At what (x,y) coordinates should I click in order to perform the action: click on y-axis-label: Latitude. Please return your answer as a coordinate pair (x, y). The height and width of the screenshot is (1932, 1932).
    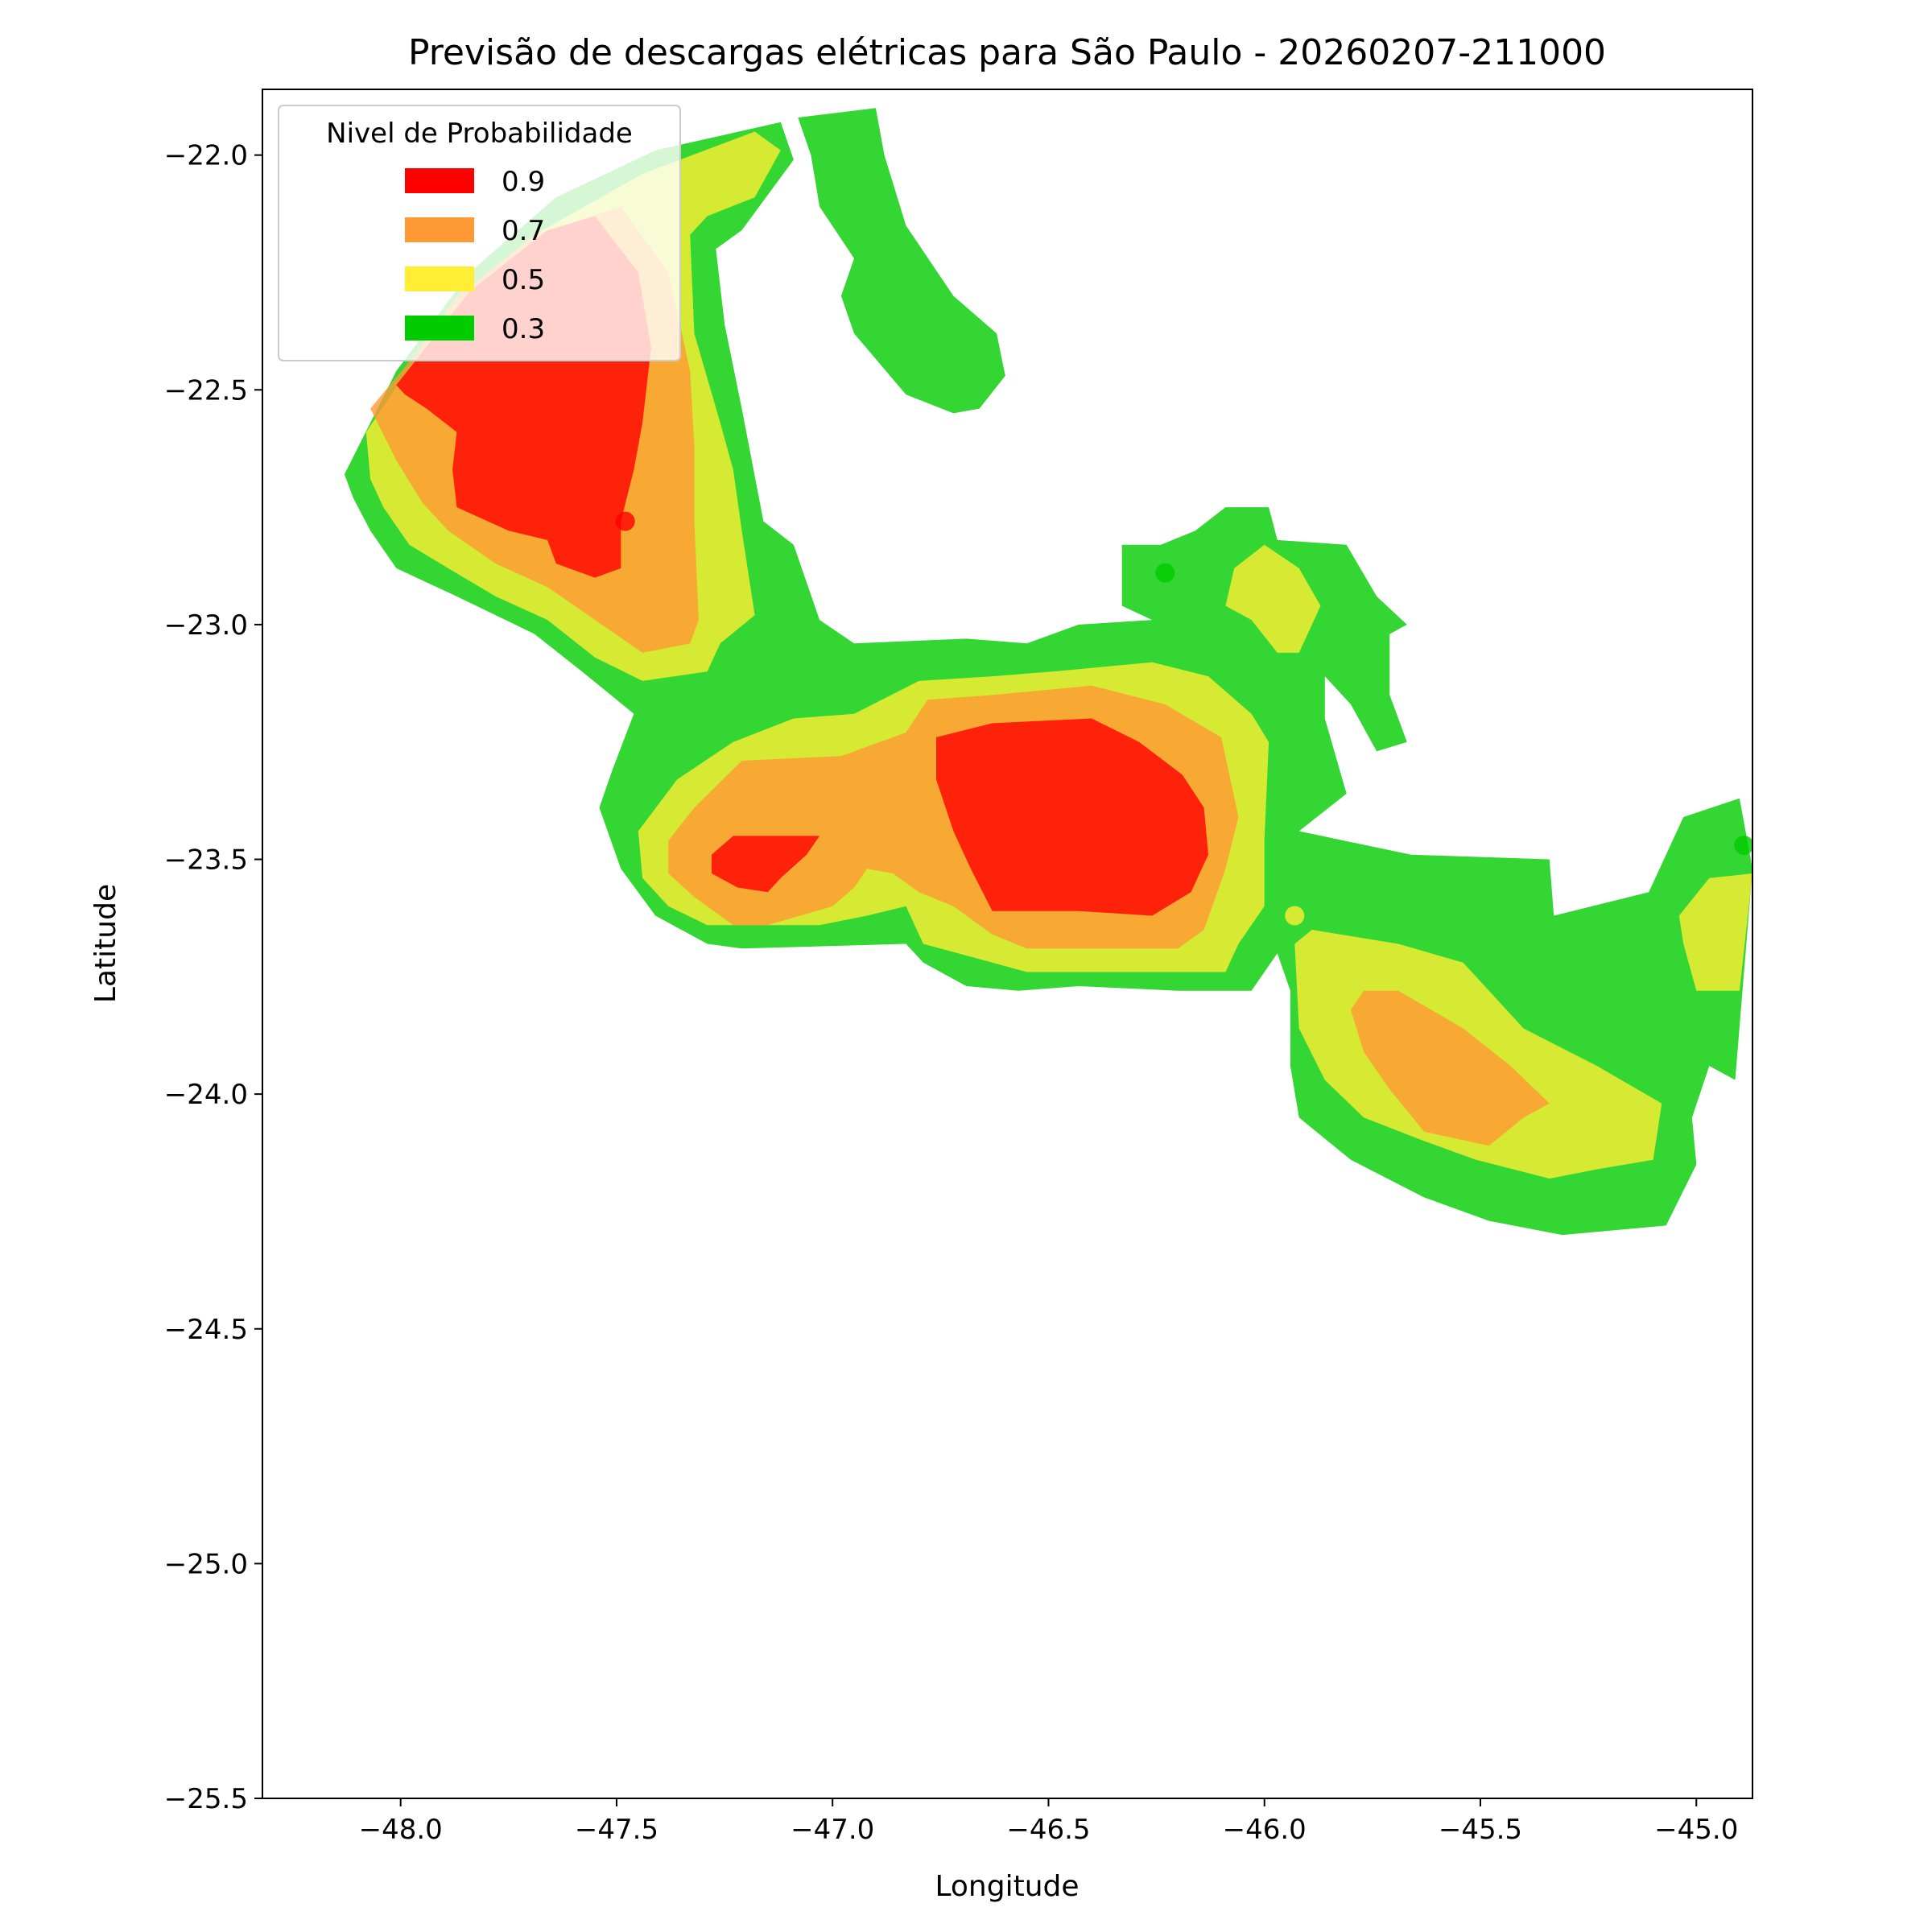
    Looking at the image, I should click on (106, 943).